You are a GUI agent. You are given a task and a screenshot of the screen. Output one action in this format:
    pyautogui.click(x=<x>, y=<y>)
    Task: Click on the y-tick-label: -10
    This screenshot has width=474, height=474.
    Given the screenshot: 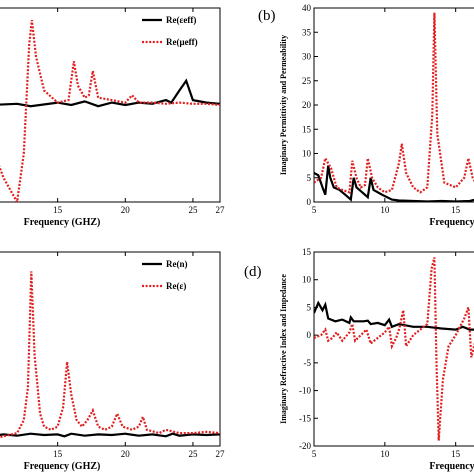 What is the action you would take?
    pyautogui.click(x=305, y=391)
    